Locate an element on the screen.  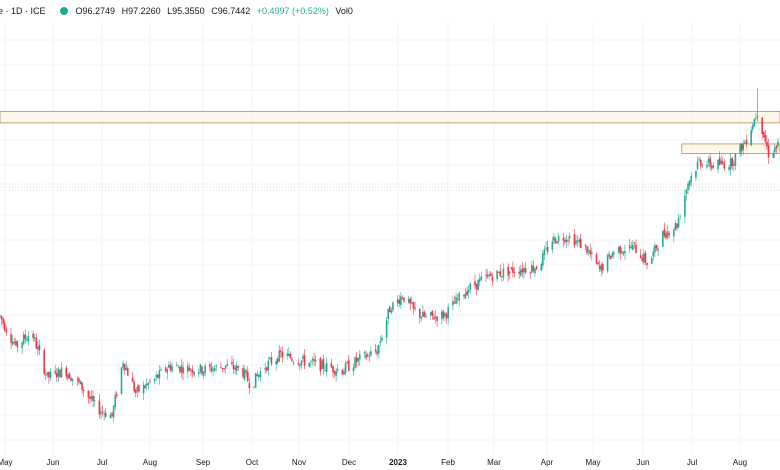
x-tick-label: Oct is located at coordinates (252, 462).